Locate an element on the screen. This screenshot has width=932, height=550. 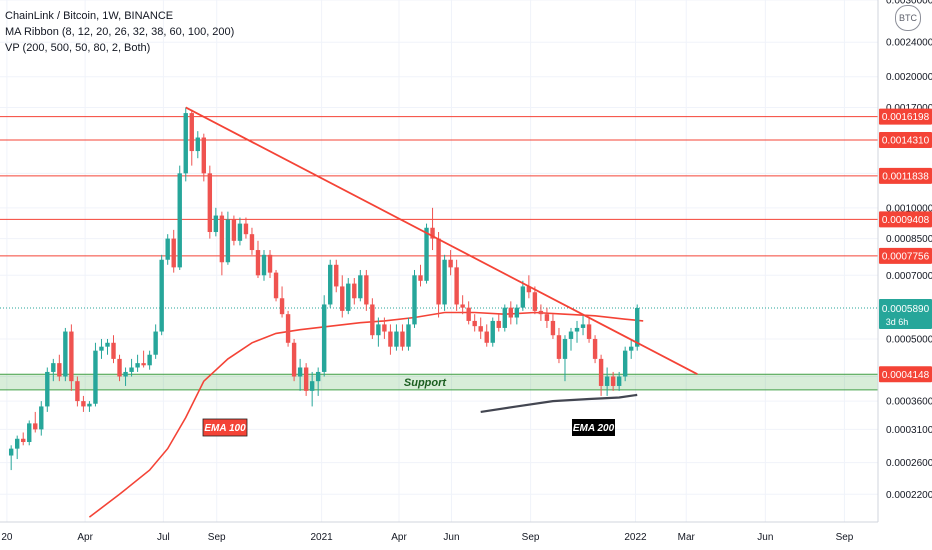
ema-100-annotation: EMA 100 is located at coordinates (225, 427).